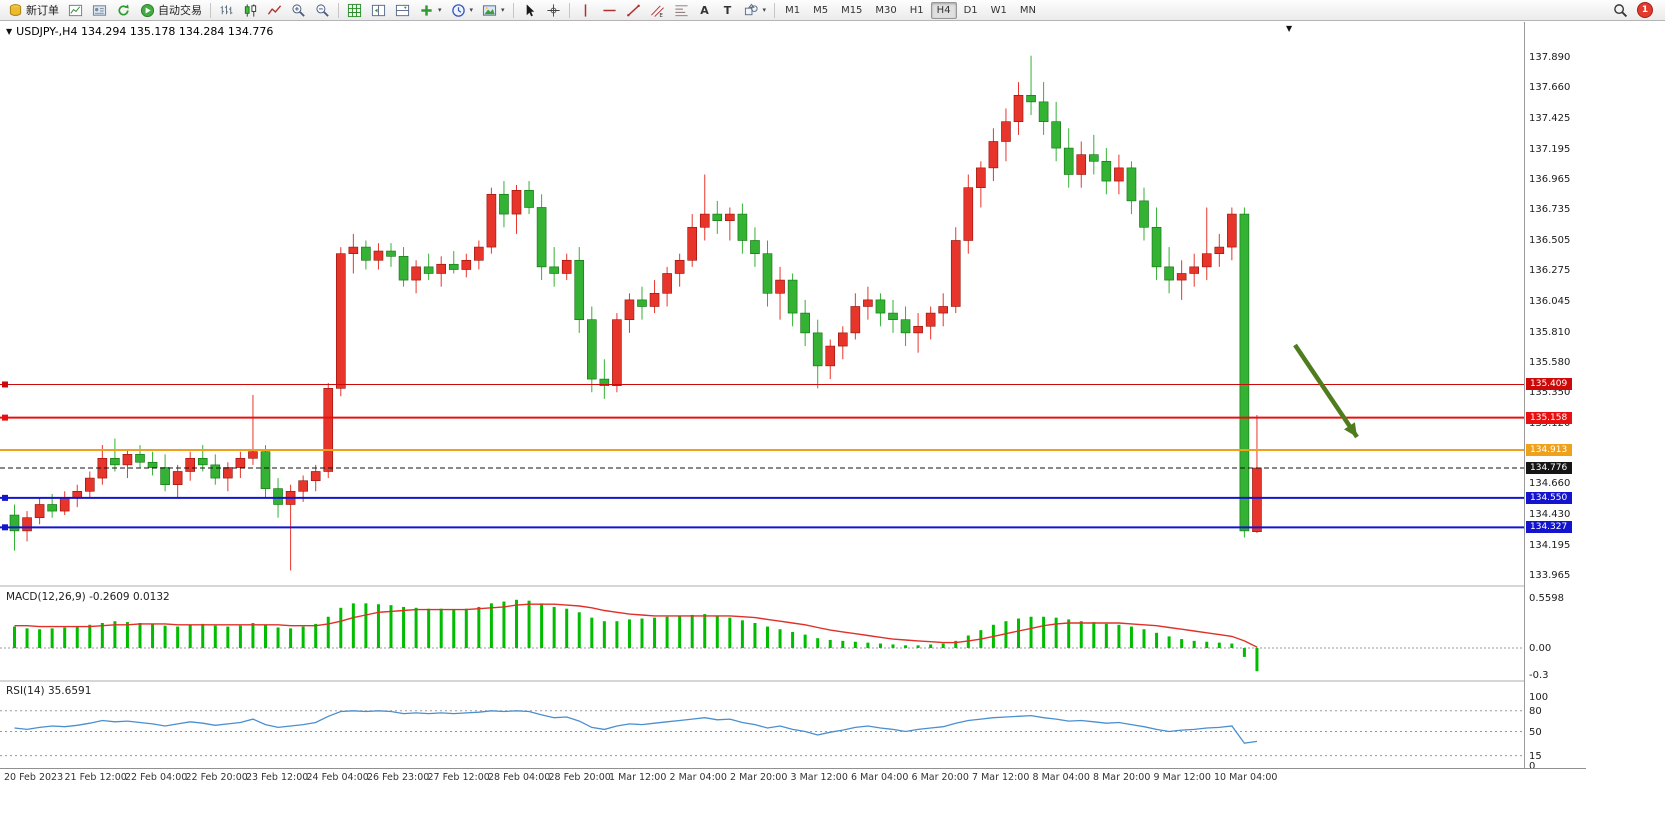 The image size is (1665, 838). I want to click on new-chart-button, so click(75, 10).